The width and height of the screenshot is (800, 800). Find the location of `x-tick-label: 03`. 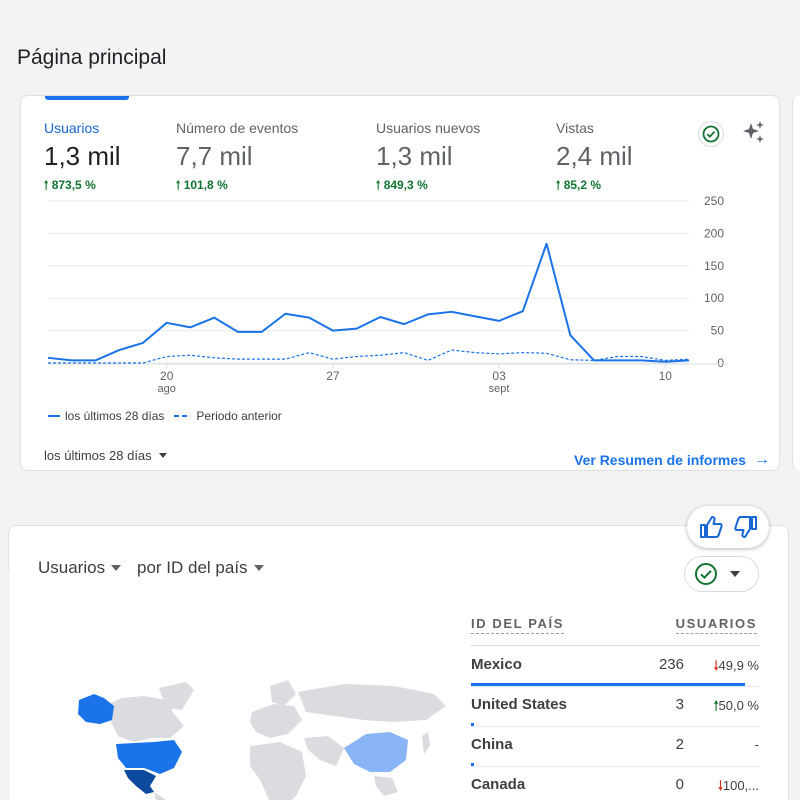

x-tick-label: 03 is located at coordinates (499, 376).